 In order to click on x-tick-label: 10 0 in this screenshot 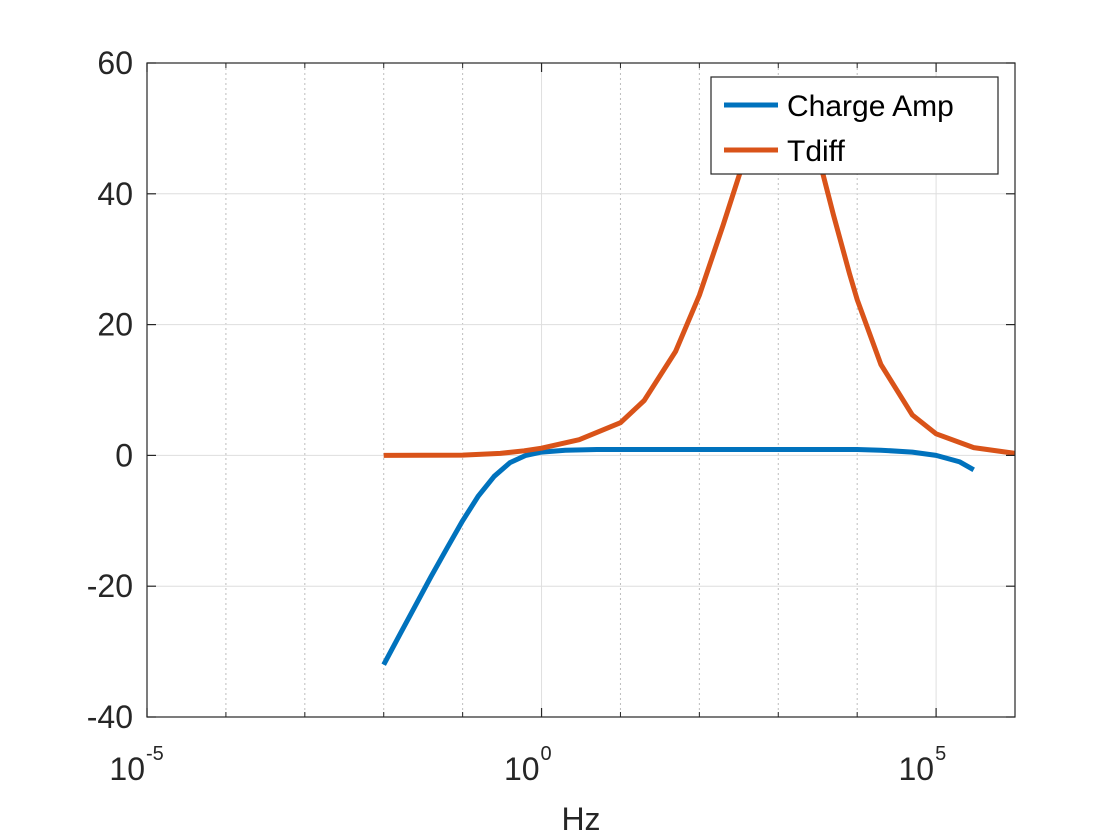, I will do `click(528, 765)`.